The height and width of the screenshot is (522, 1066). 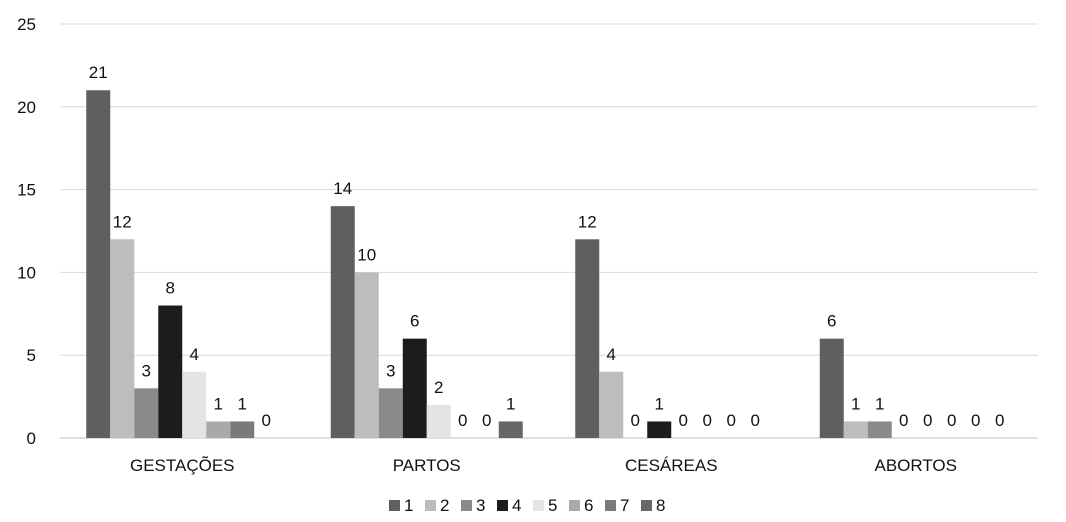 What do you see at coordinates (915, 465) in the screenshot?
I see `category-label: ABORTOS` at bounding box center [915, 465].